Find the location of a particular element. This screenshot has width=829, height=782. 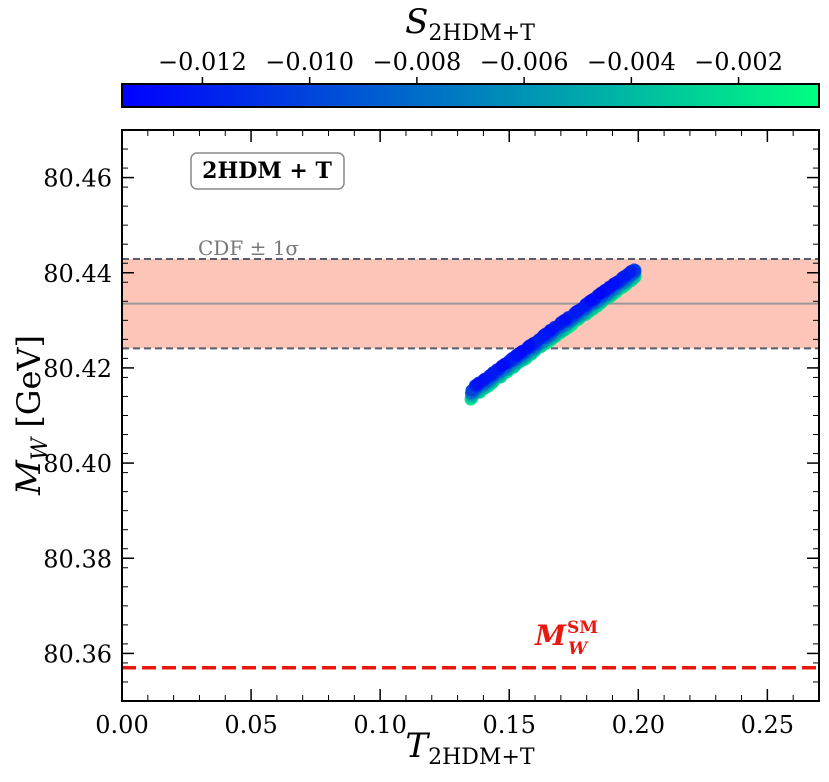

y-tick-label: 80.38 is located at coordinates (77, 559).